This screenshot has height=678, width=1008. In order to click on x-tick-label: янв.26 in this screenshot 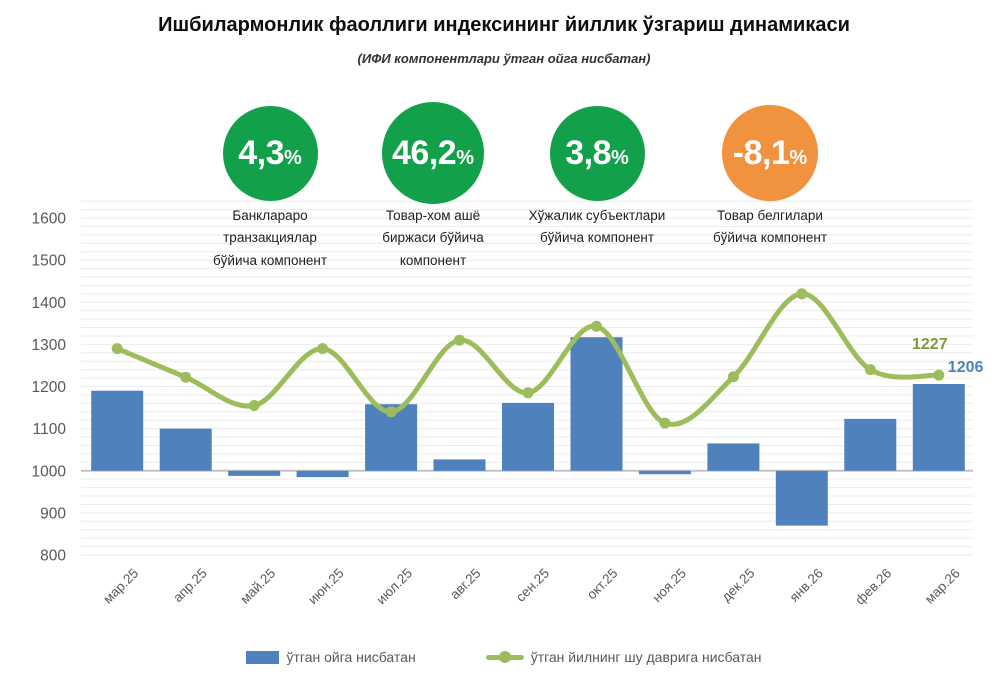, I will do `click(806, 585)`.